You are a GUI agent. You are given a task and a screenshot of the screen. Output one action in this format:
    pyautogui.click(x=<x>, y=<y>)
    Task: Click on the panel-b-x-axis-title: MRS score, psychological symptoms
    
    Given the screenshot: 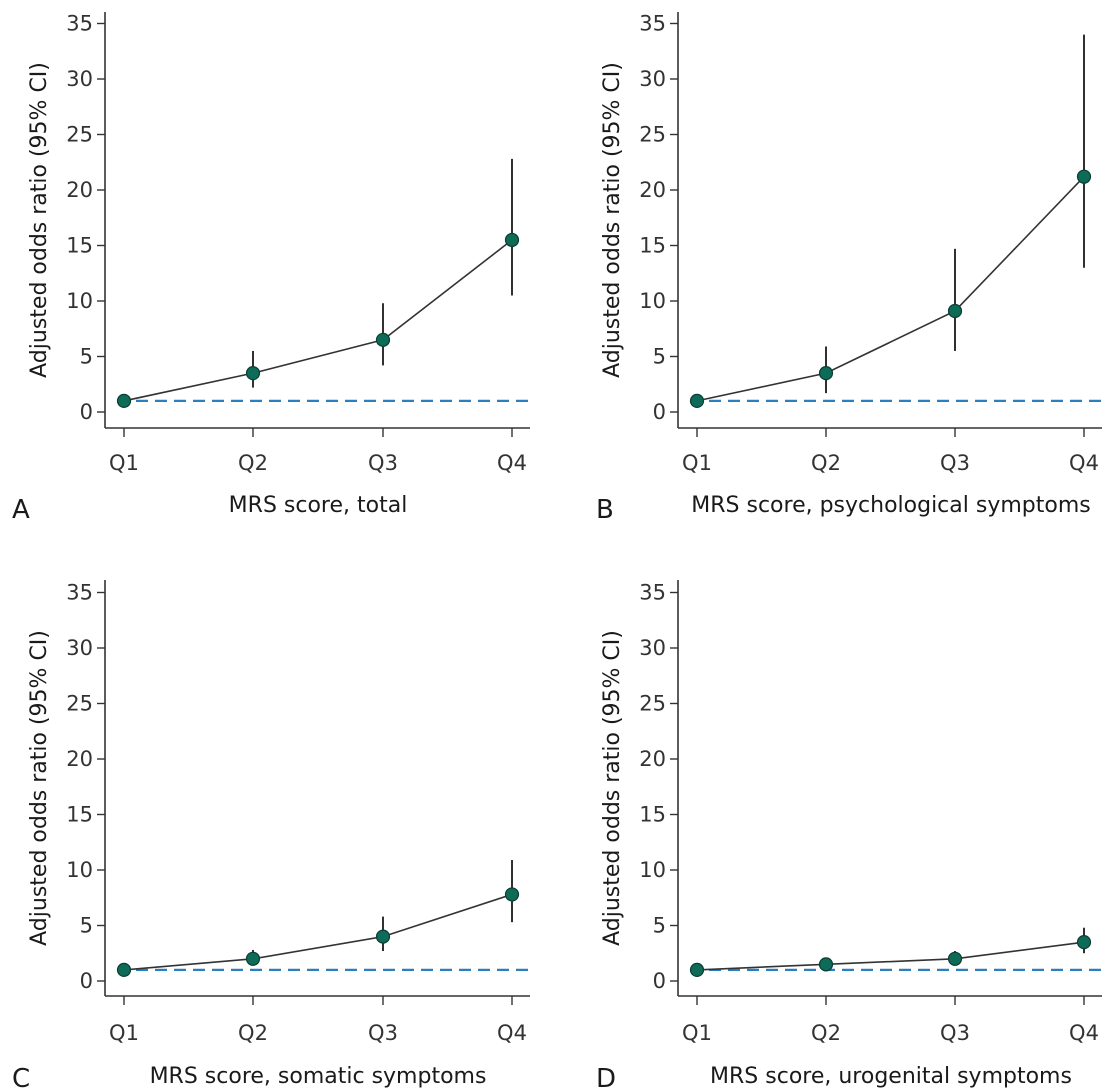 What is the action you would take?
    pyautogui.click(x=890, y=505)
    